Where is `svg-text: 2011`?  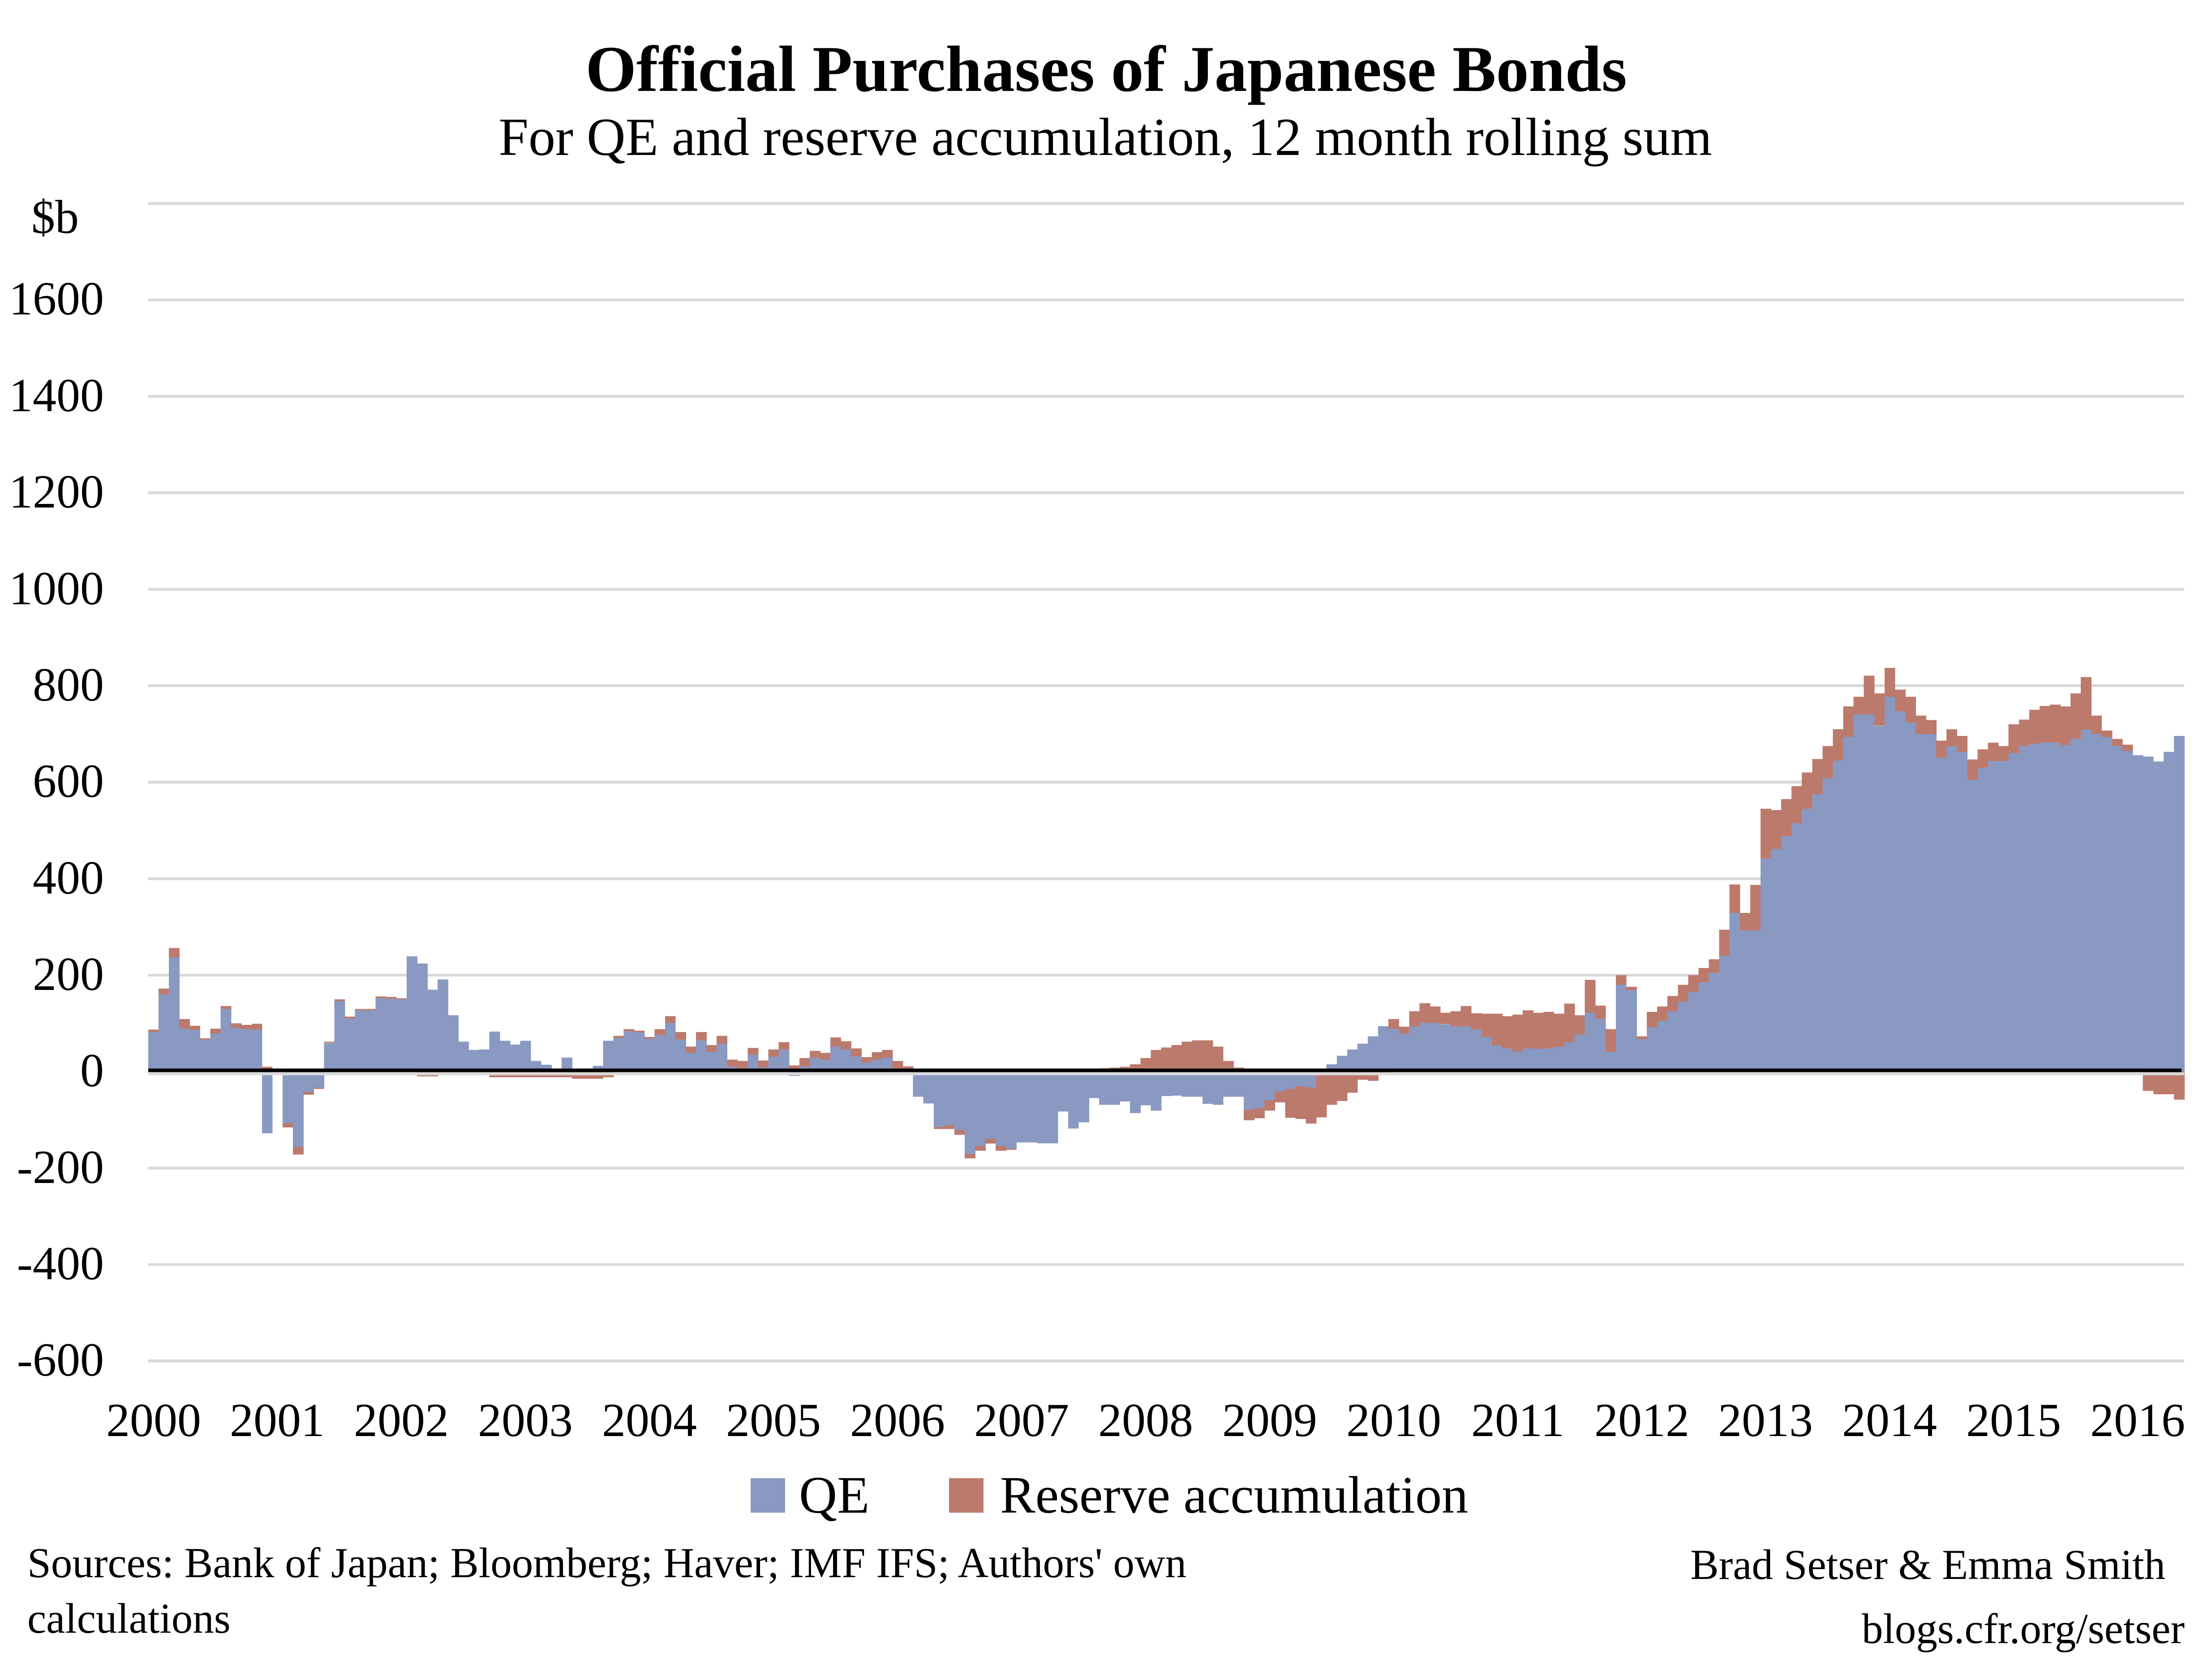 svg-text: 2011 is located at coordinates (1517, 1420).